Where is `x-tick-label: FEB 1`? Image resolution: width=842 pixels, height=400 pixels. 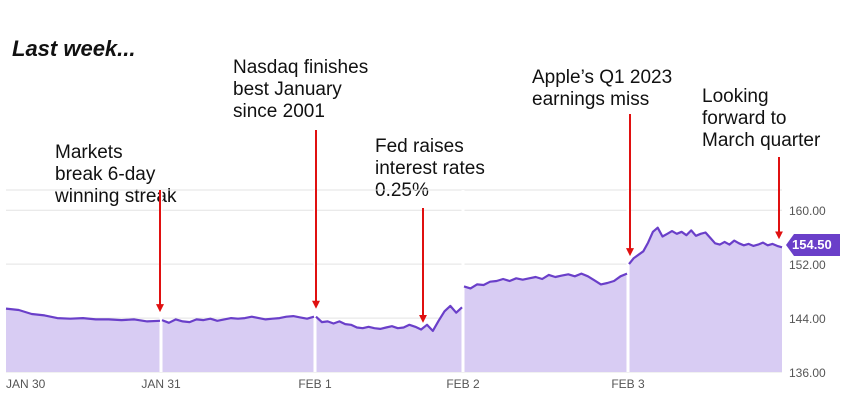
x-tick-label: FEB 1 is located at coordinates (315, 384).